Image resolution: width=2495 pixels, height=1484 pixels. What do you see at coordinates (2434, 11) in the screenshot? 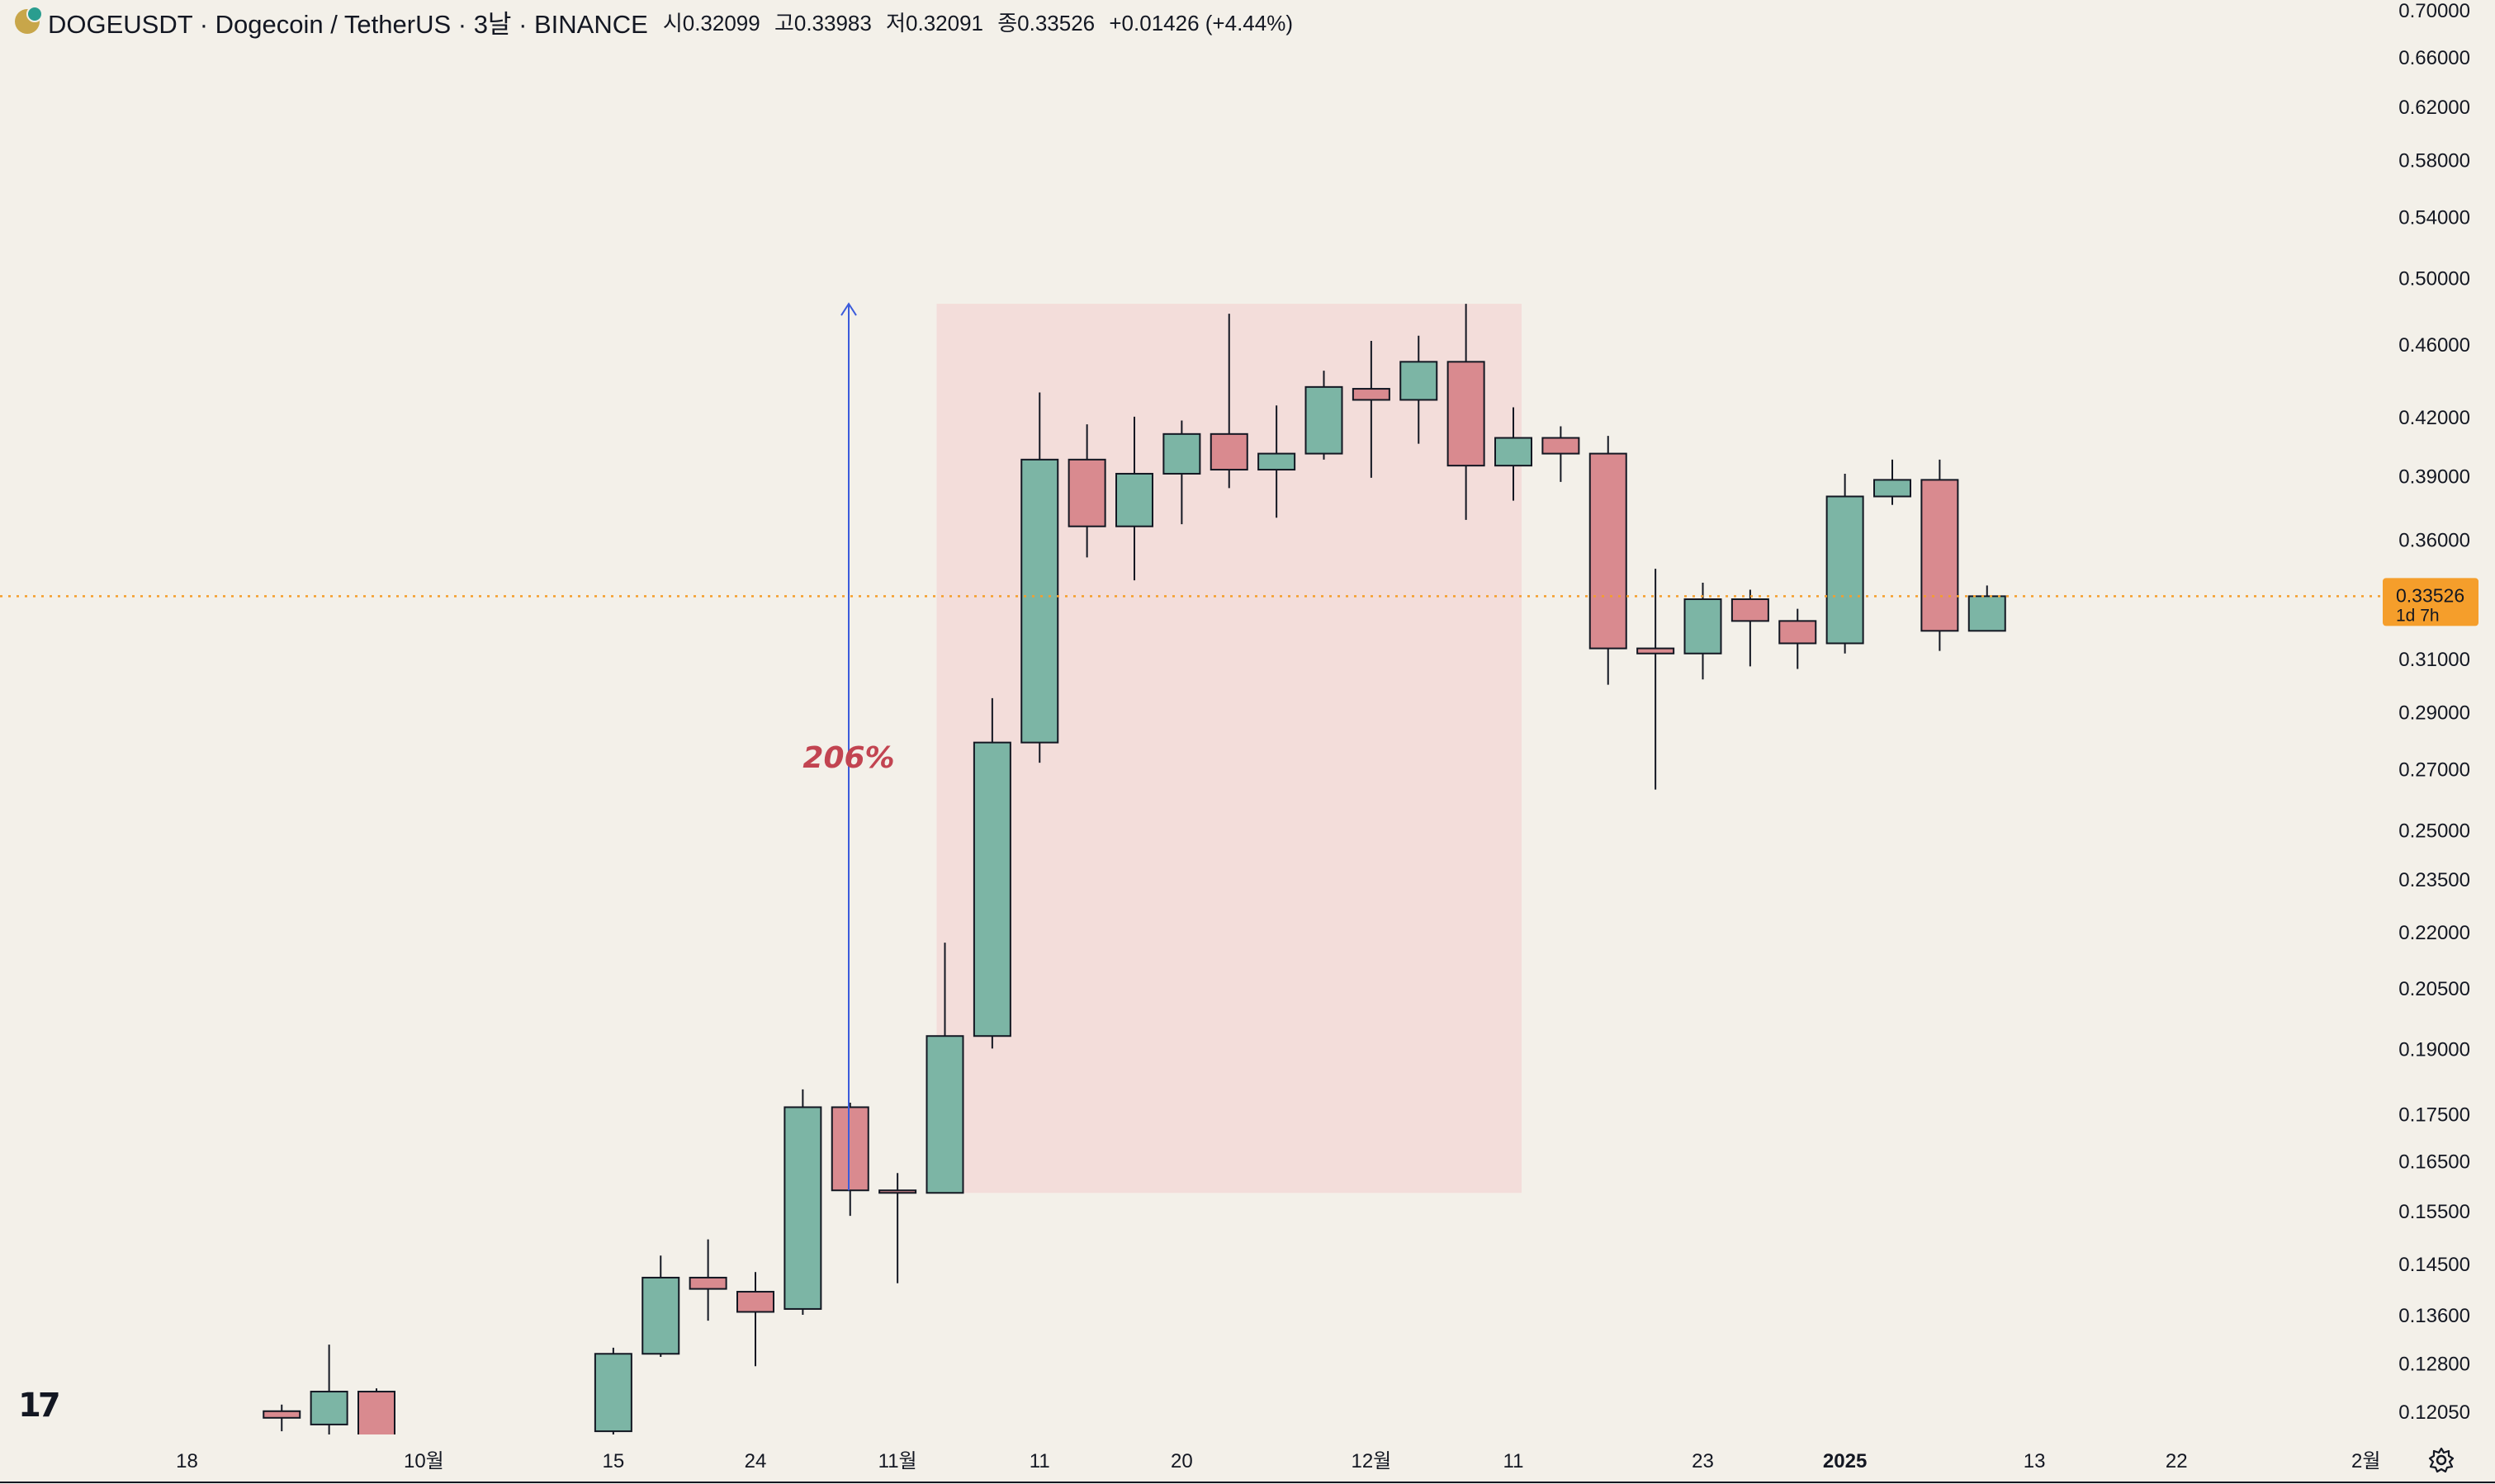
I see `y-tick-label: 0.70000` at bounding box center [2434, 11].